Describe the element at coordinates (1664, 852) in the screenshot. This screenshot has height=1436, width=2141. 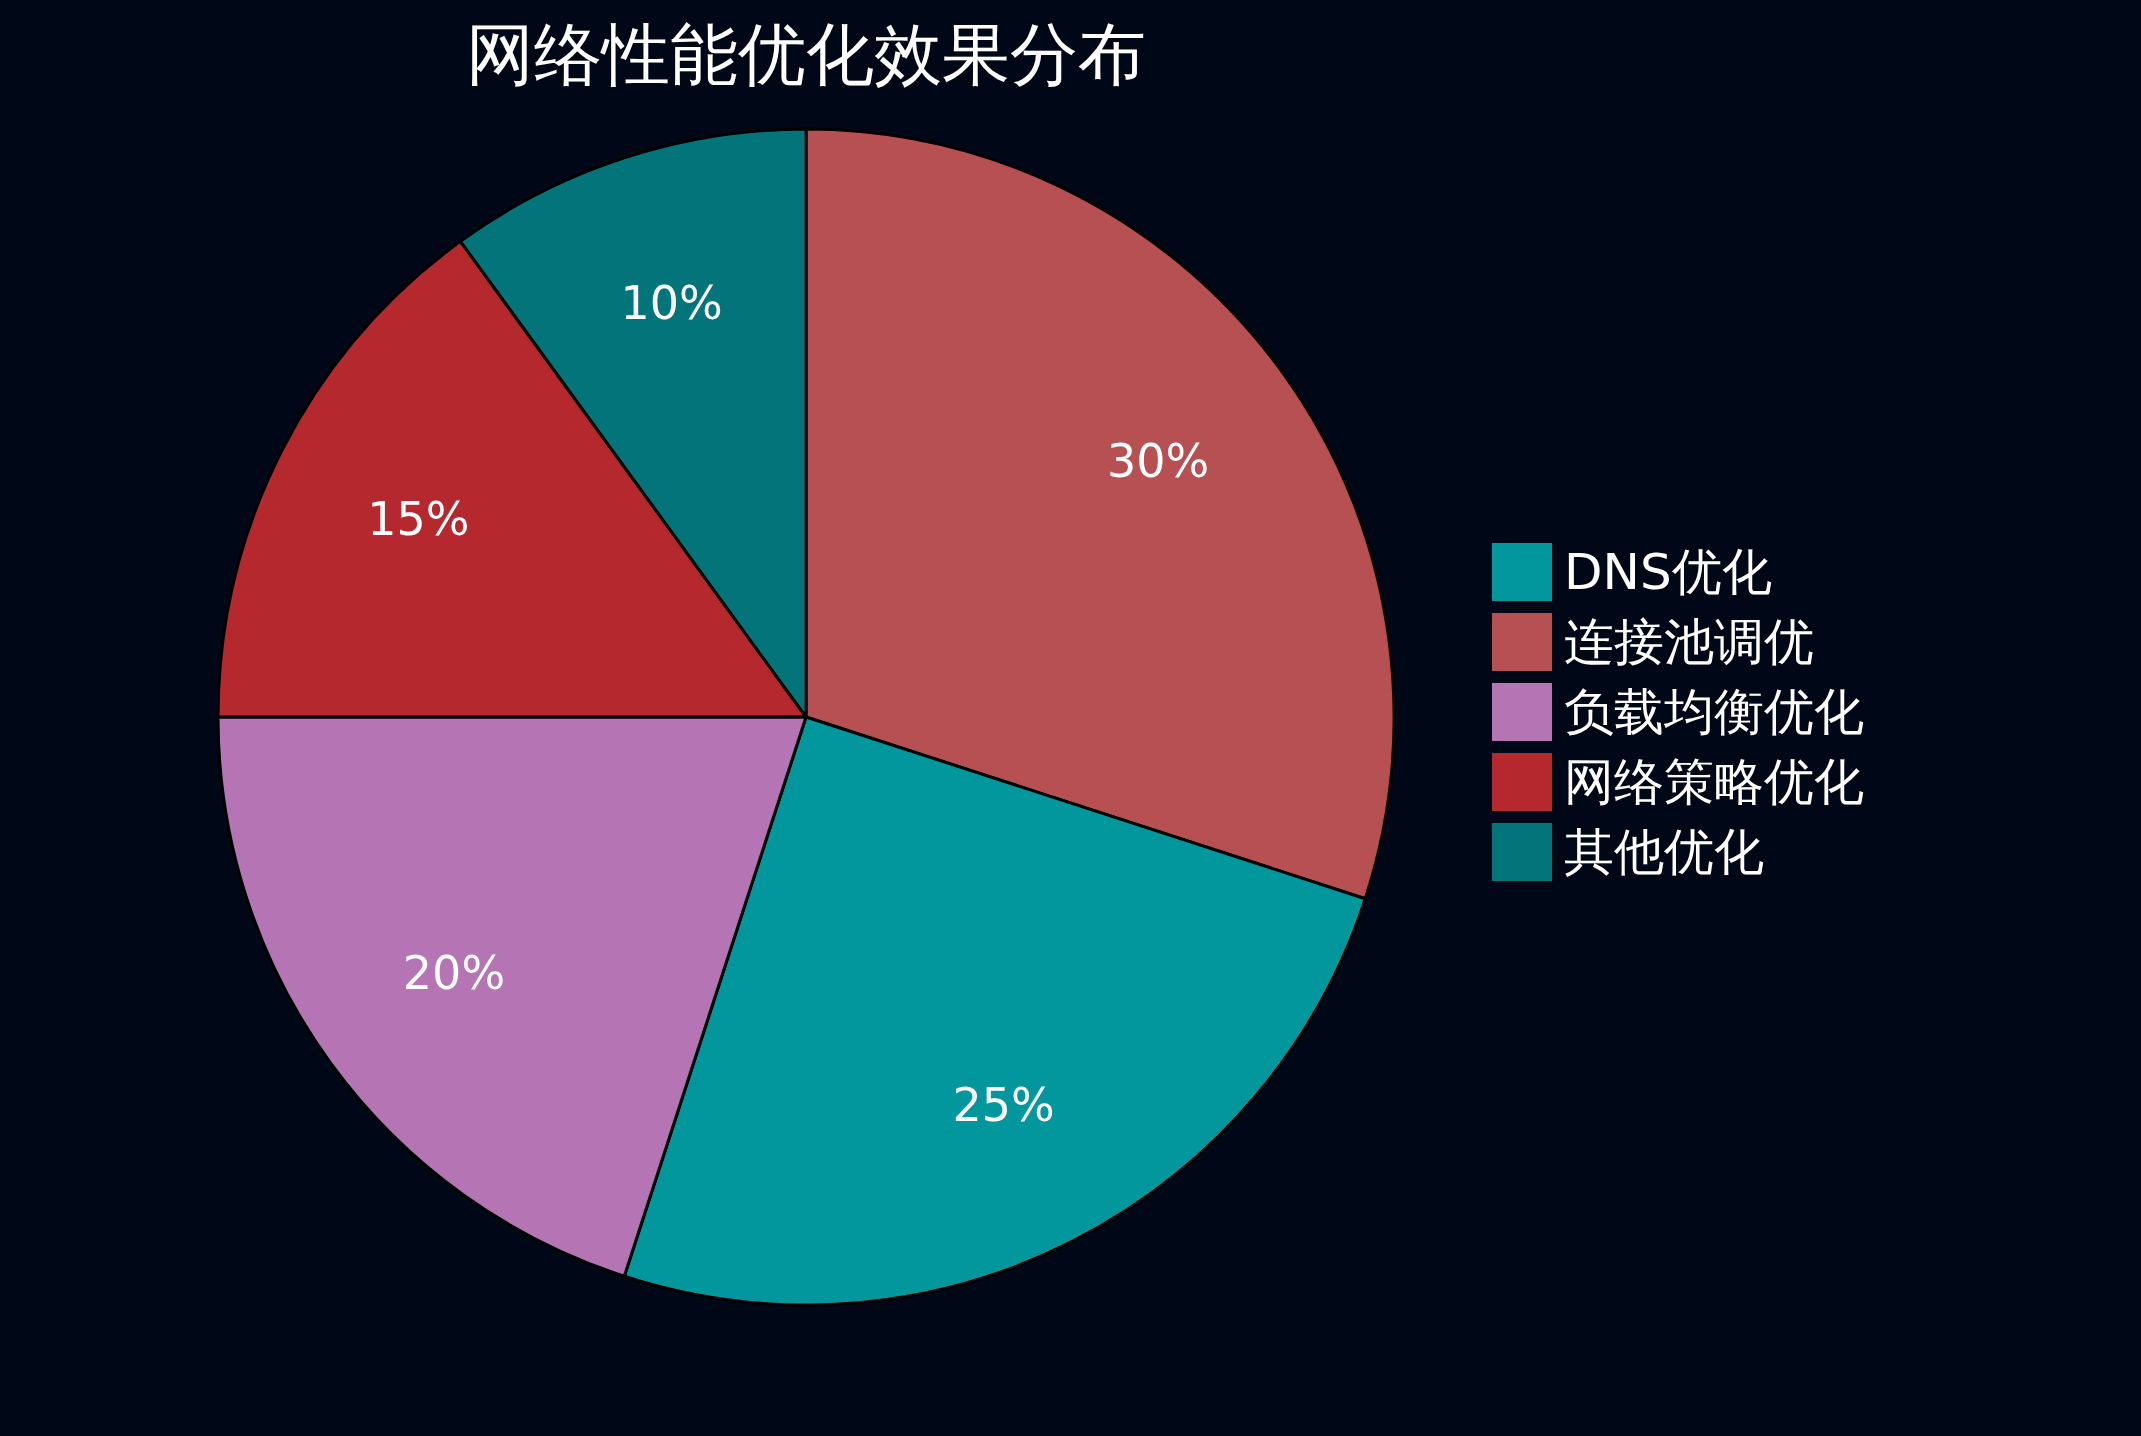
I see `legend-label: 其他优化` at that location.